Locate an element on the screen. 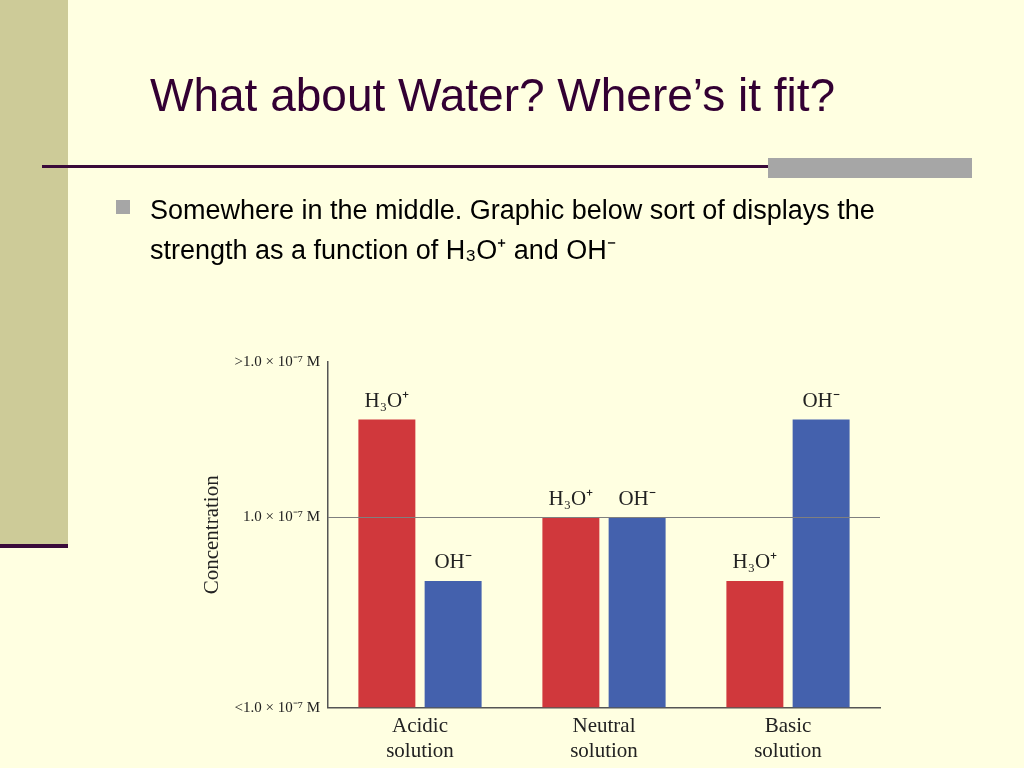  chart-title: What about Water? Where’s it fit? is located at coordinates (493, 95).